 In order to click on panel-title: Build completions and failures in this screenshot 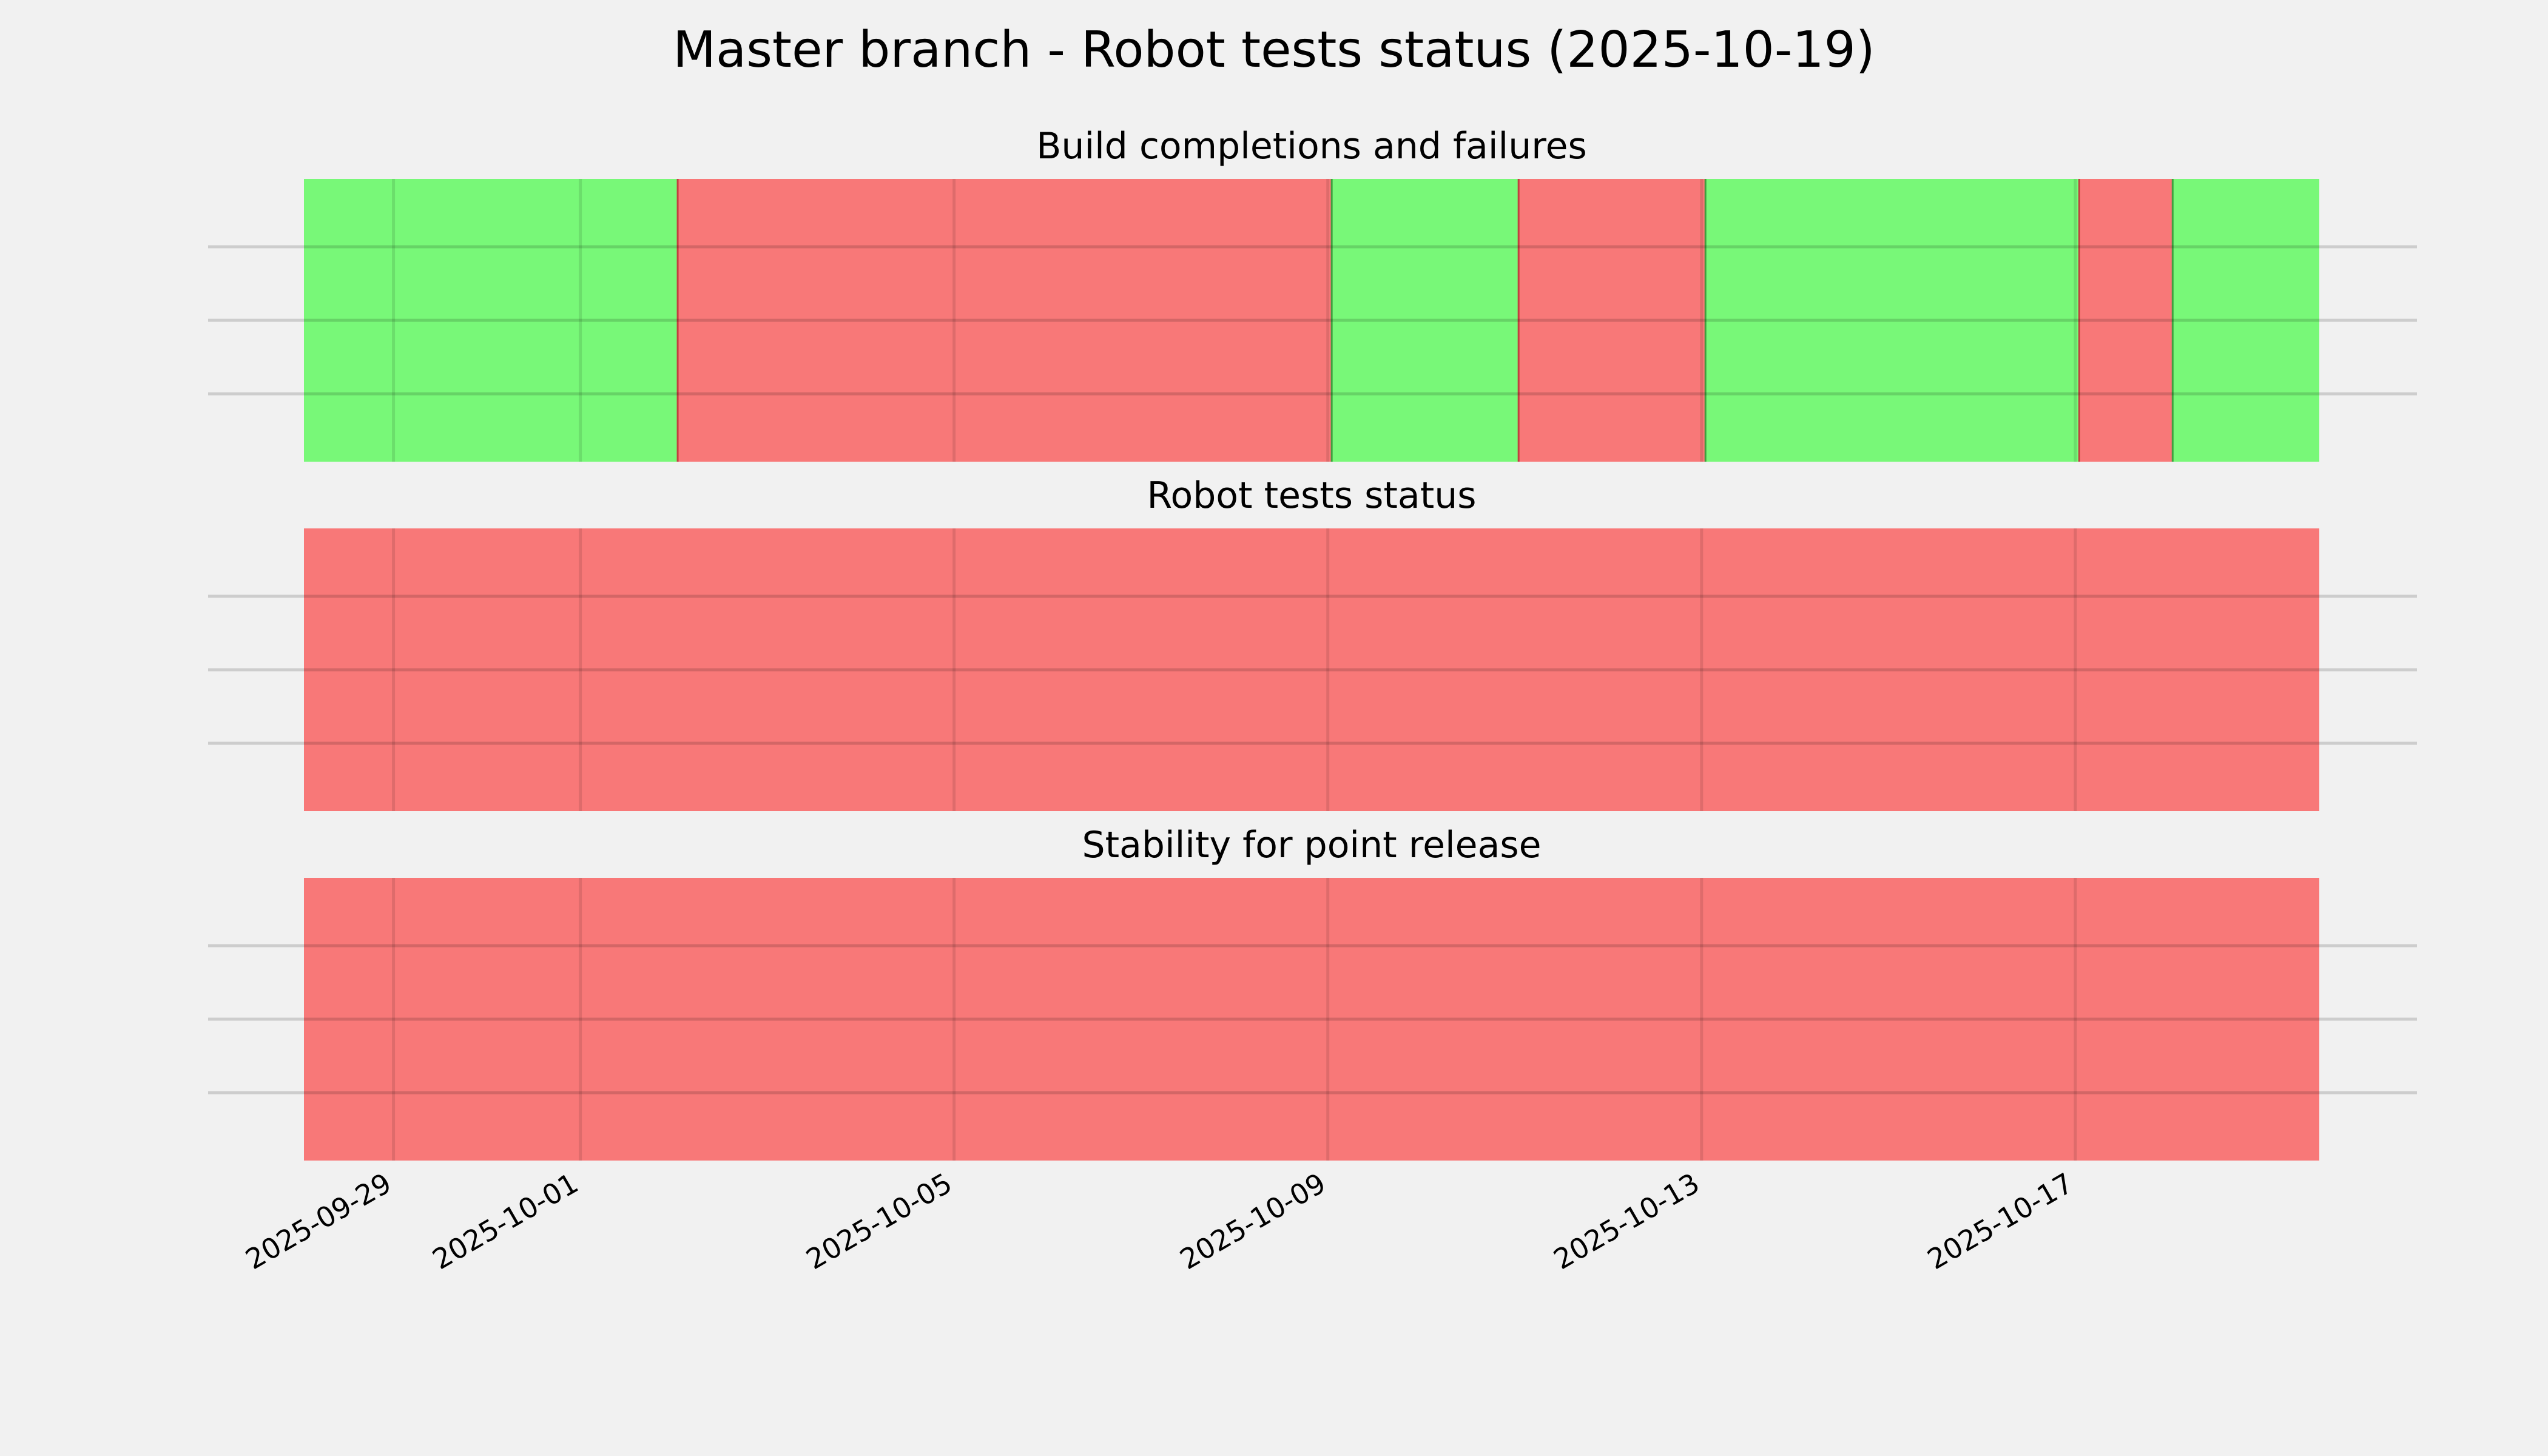, I will do `click(1311, 146)`.